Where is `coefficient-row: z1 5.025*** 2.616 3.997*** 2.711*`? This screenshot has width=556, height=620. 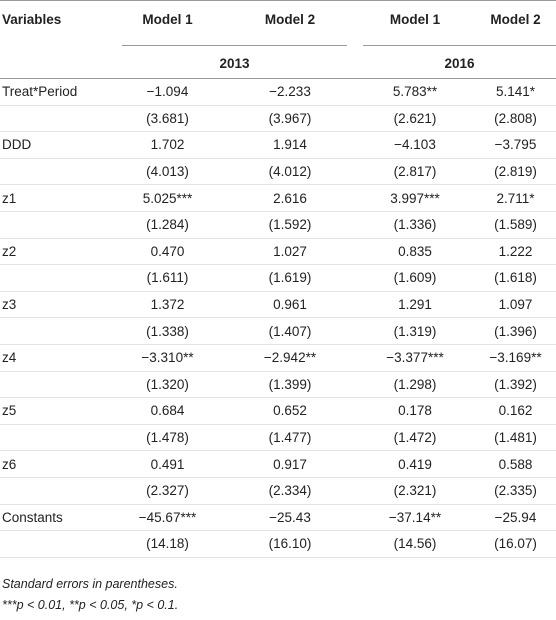
coefficient-row: z1 5.025*** 2.616 3.997*** 2.711* is located at coordinates (278, 198).